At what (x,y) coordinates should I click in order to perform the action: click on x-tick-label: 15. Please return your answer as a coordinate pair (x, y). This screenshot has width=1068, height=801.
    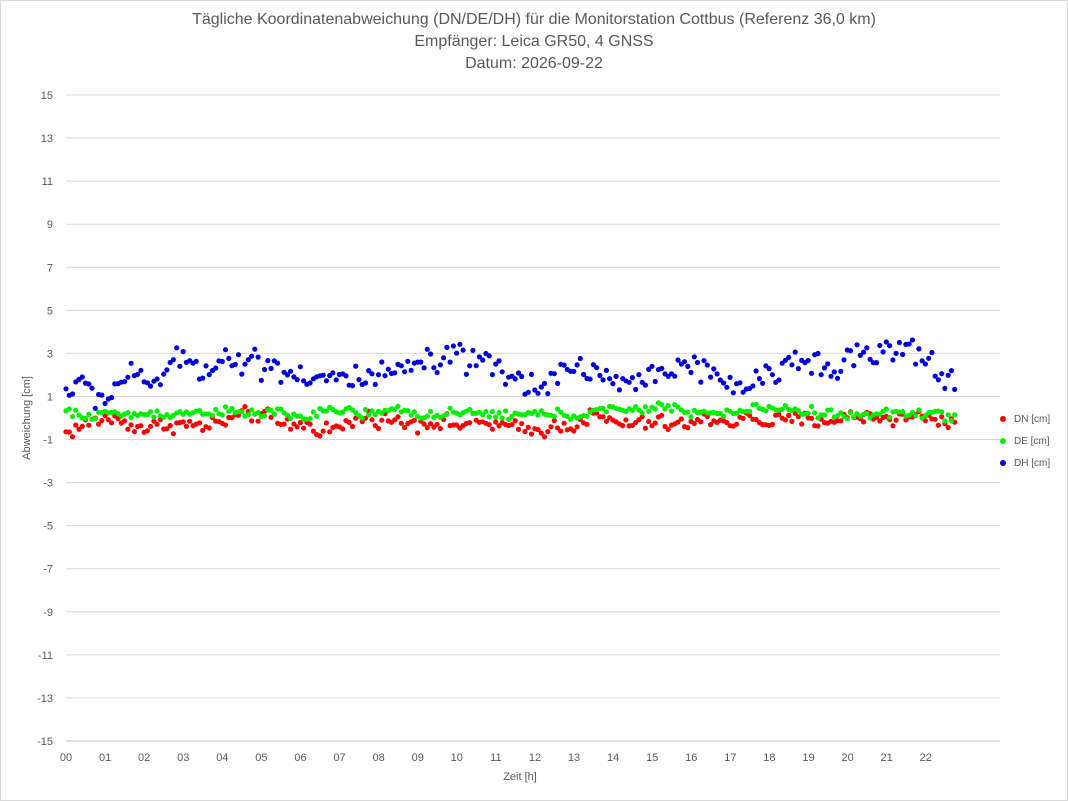
    Looking at the image, I should click on (652, 758).